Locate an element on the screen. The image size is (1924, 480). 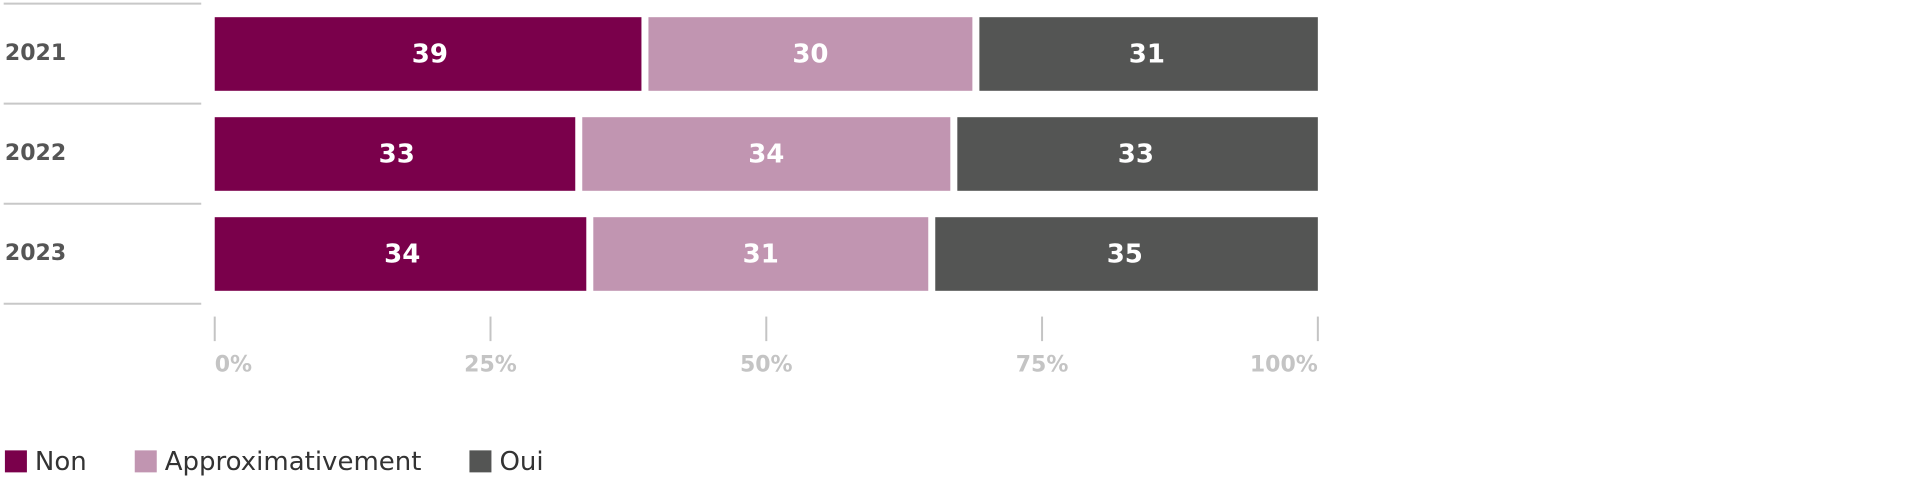
category-label: 2021 is located at coordinates (35, 53).